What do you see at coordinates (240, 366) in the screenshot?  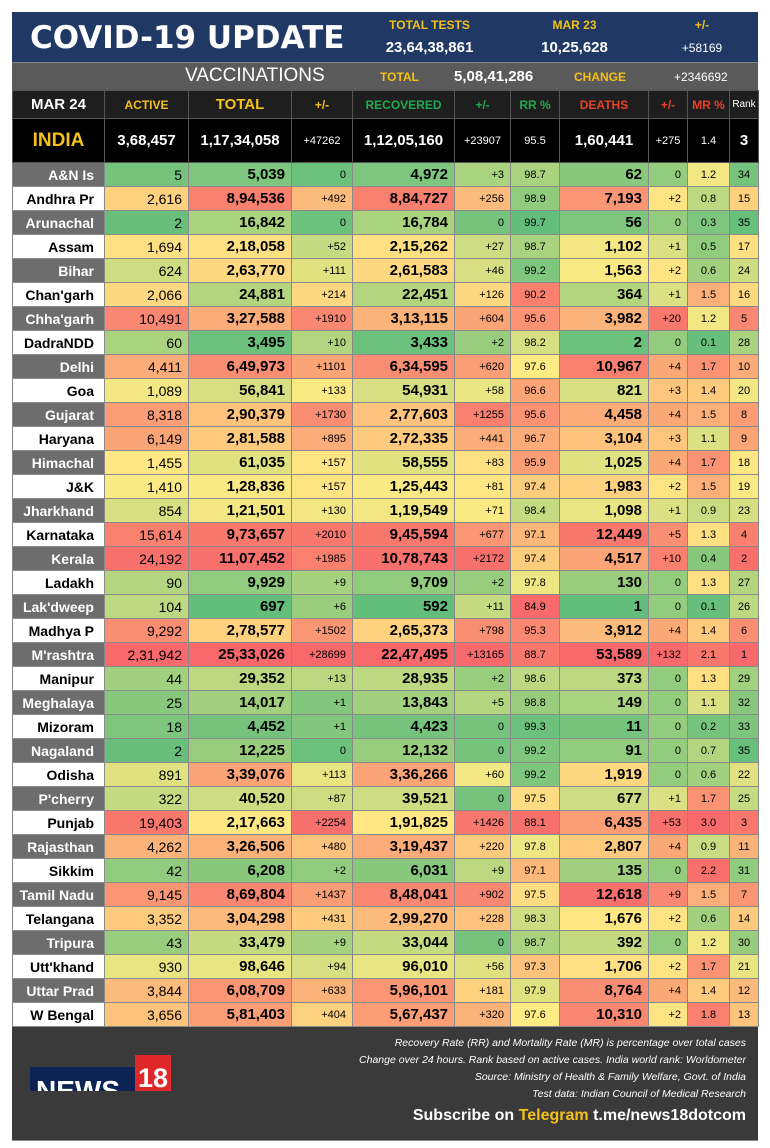 I see `cell-total: 6,49,973` at bounding box center [240, 366].